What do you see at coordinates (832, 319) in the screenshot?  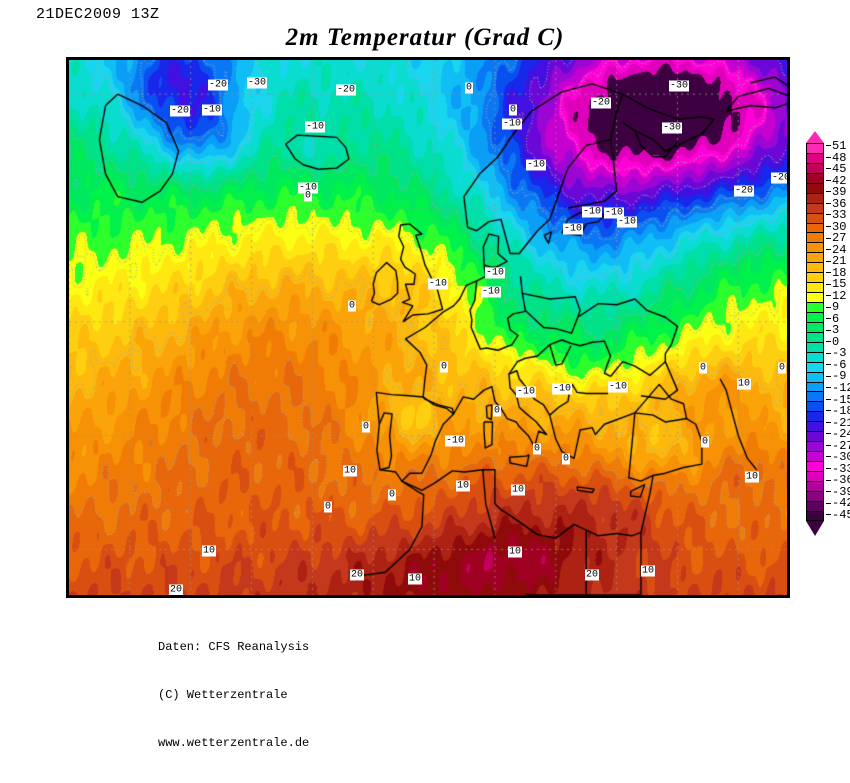 I see `colorbar-tick: 6` at bounding box center [832, 319].